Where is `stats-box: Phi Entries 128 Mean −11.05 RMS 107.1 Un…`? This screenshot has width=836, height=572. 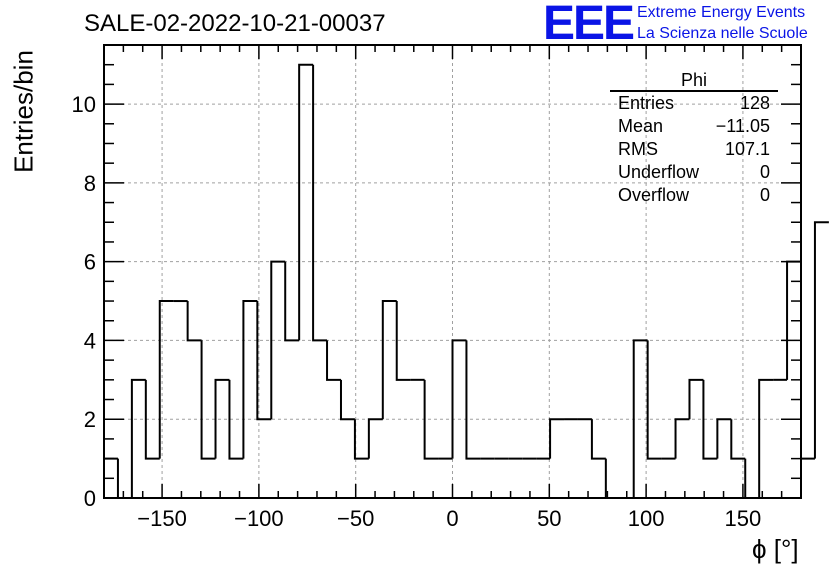 stats-box: Phi Entries 128 Mean −11.05 RMS 107.1 Un… is located at coordinates (694, 138).